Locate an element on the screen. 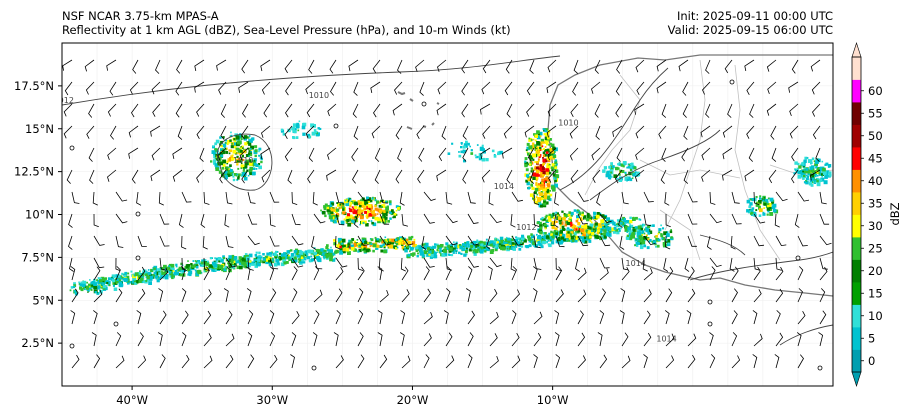 This screenshot has height=416, width=913. colorbar-tick-label: 45 is located at coordinates (875, 158).